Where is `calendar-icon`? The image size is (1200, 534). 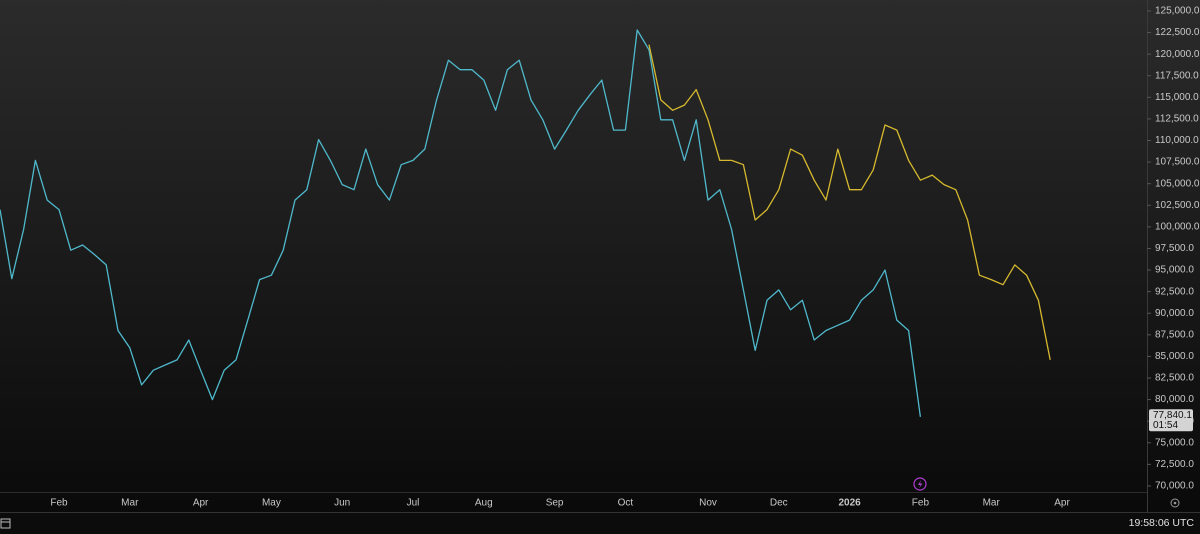 calendar-icon is located at coordinates (5, 523).